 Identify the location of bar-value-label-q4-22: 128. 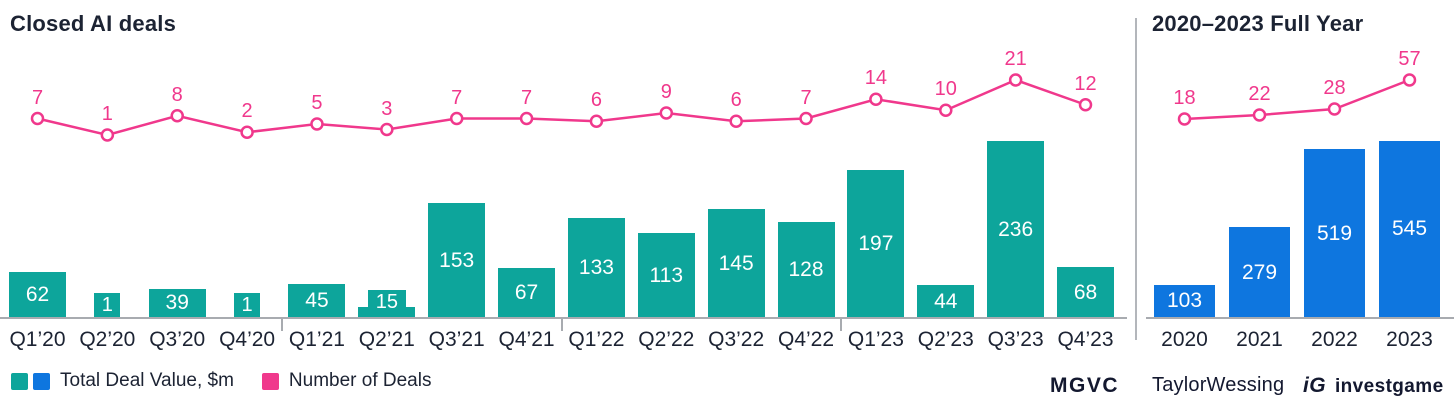
(806, 269).